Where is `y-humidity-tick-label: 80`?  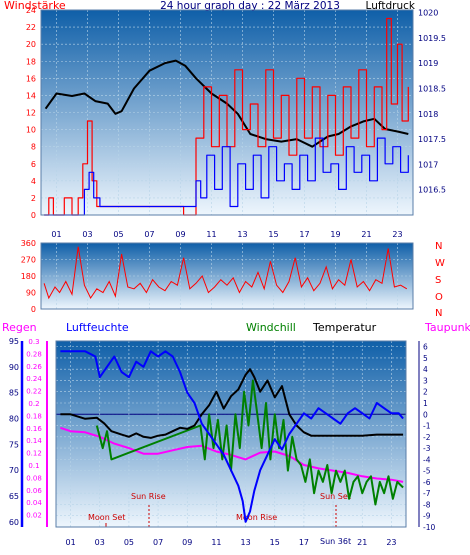 y-humidity-tick-label: 80 is located at coordinates (14, 419).